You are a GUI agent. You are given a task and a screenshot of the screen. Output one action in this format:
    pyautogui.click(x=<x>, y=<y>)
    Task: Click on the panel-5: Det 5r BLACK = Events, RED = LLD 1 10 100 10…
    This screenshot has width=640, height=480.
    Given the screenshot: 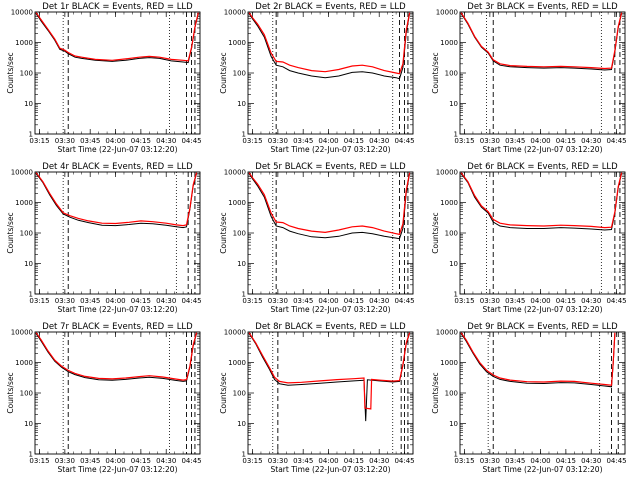 What is the action you would take?
    pyautogui.click(x=317, y=238)
    